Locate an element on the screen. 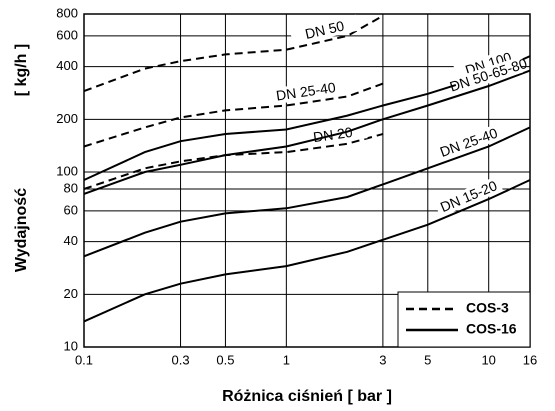  legend-label: COS-3 is located at coordinates (487, 308).